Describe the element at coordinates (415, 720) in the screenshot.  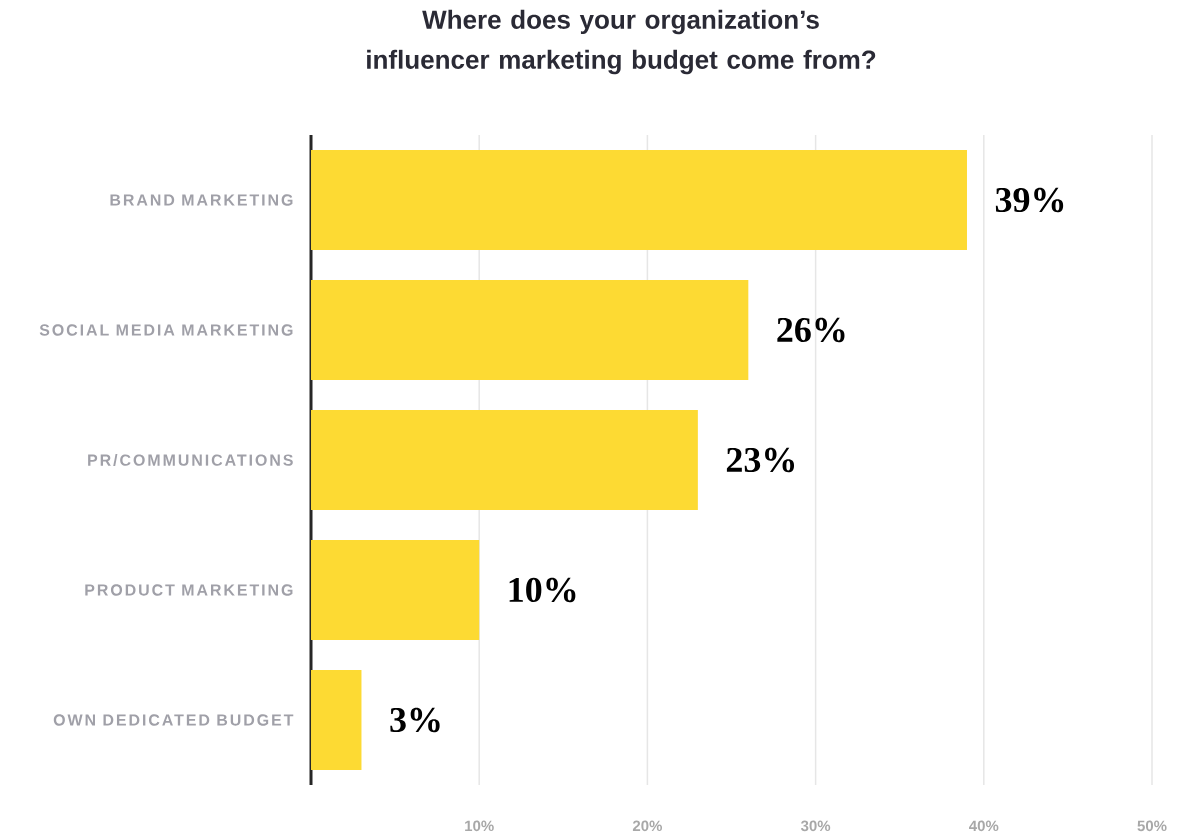
I see `data-label: 3%` at that location.